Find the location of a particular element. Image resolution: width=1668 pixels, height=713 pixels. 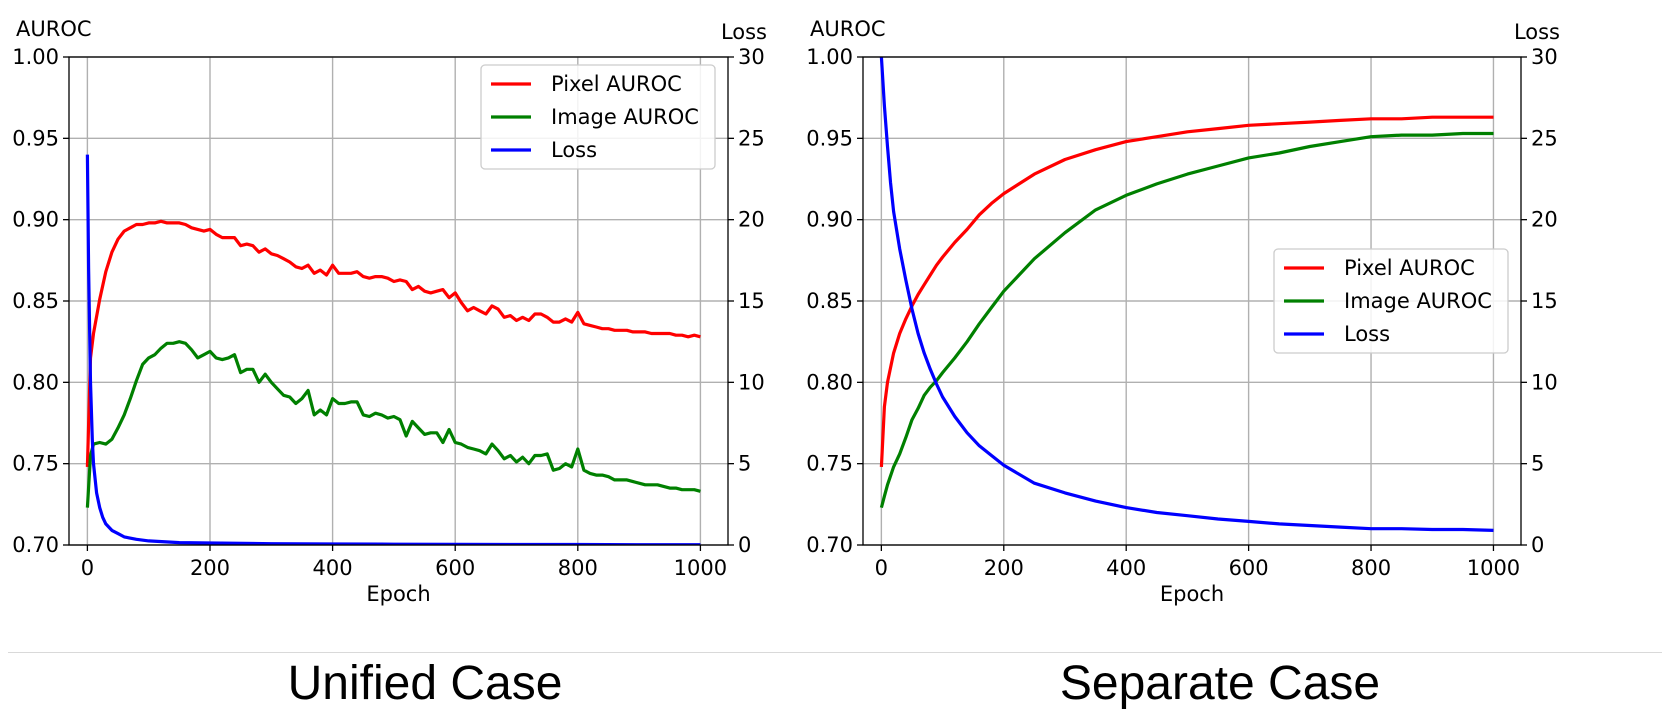

series-line-image-auroc is located at coordinates (393, 424).